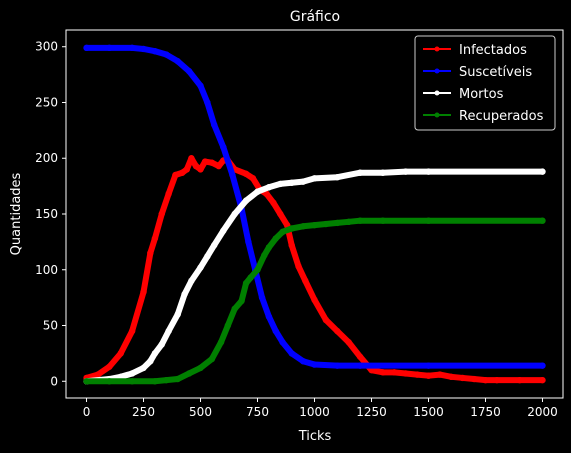 Image resolution: width=571 pixels, height=453 pixels. Describe the element at coordinates (437, 93) in the screenshot. I see `legend-marker-mortos` at that location.